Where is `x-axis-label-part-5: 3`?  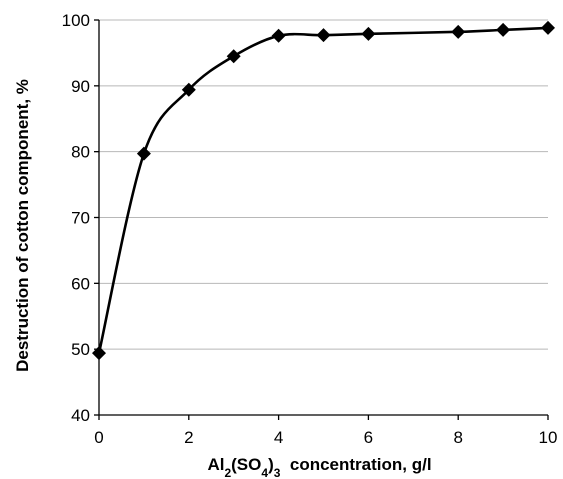
x-axis-label-part-5: 3 is located at coordinates (277, 472).